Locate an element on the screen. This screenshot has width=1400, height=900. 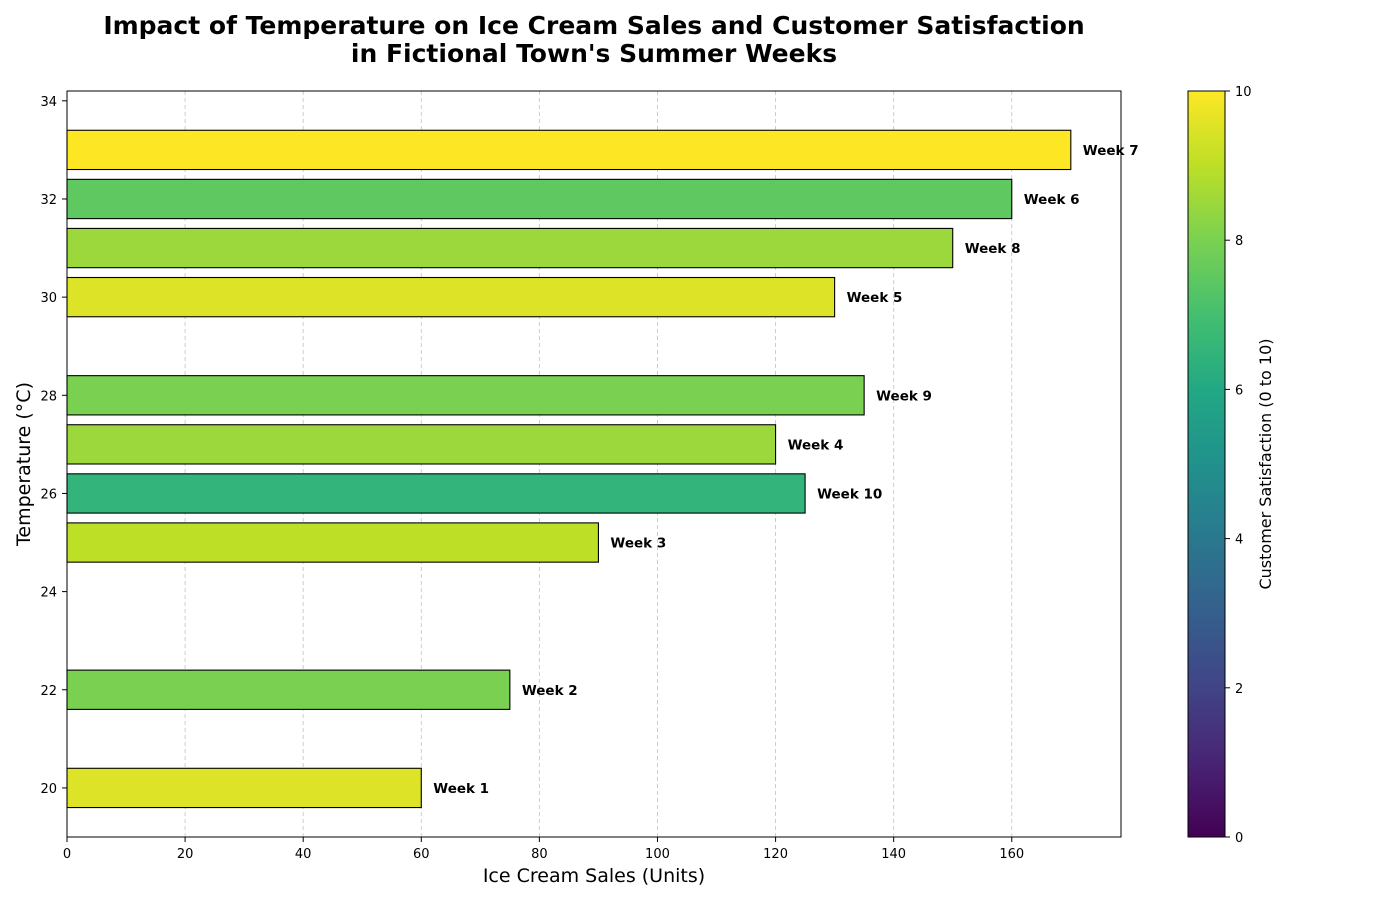
y-tick-label: 20 is located at coordinates (48, 789).